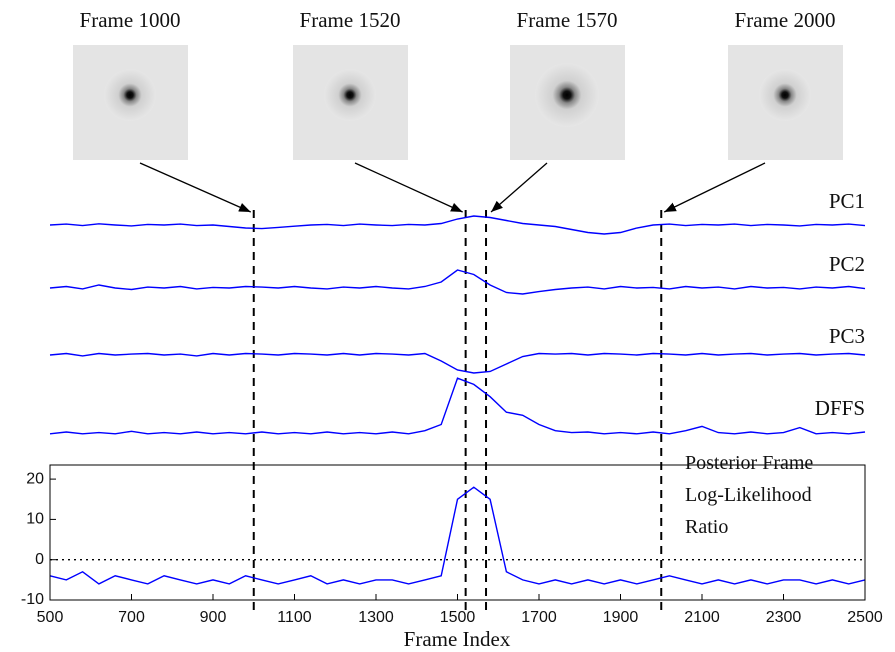  I want to click on series-label: PC3, so click(847, 336).